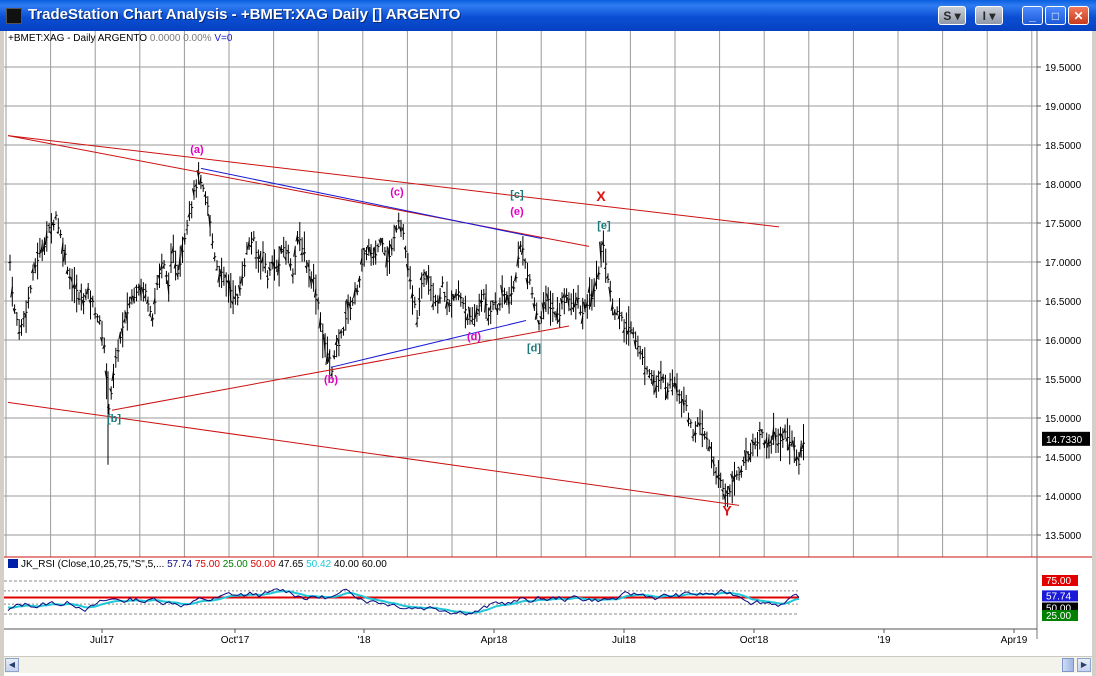 The width and height of the screenshot is (1096, 676). What do you see at coordinates (207, 564) in the screenshot?
I see `rsi-value-2: 75.00` at bounding box center [207, 564].